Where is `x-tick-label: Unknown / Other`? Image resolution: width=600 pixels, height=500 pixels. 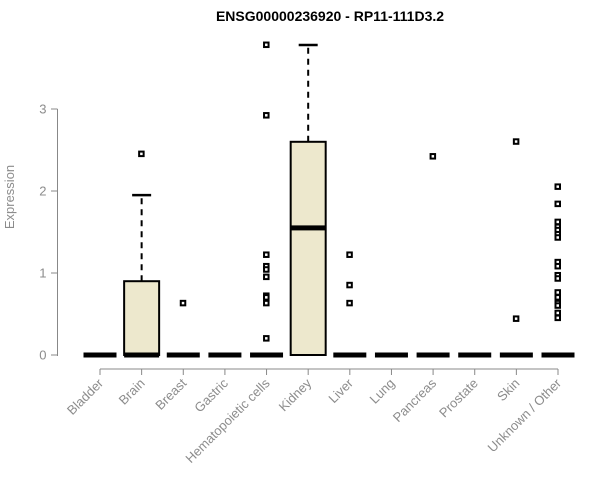 x-tick-label: Unknown / Other is located at coordinates (525, 415).